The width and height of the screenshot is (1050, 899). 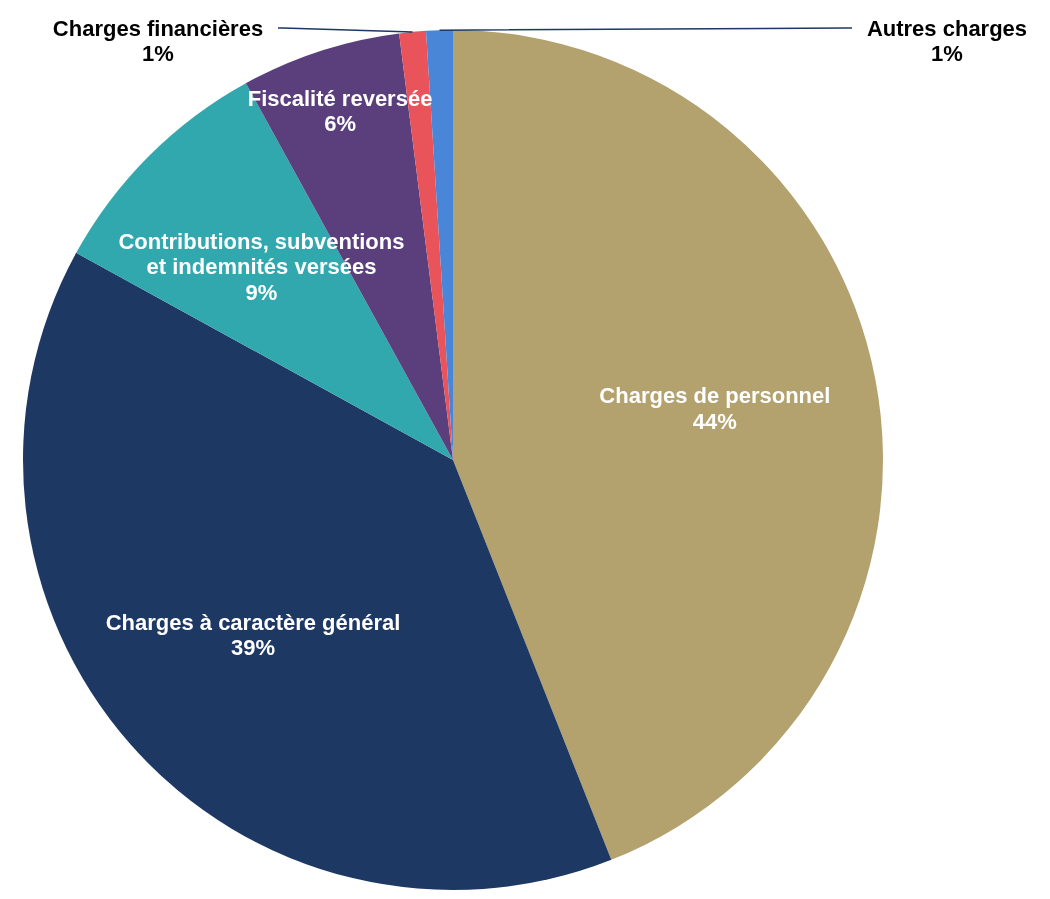 What do you see at coordinates (261, 254) in the screenshot?
I see `slice-label: Contributions, subventions et indemnités versées` at bounding box center [261, 254].